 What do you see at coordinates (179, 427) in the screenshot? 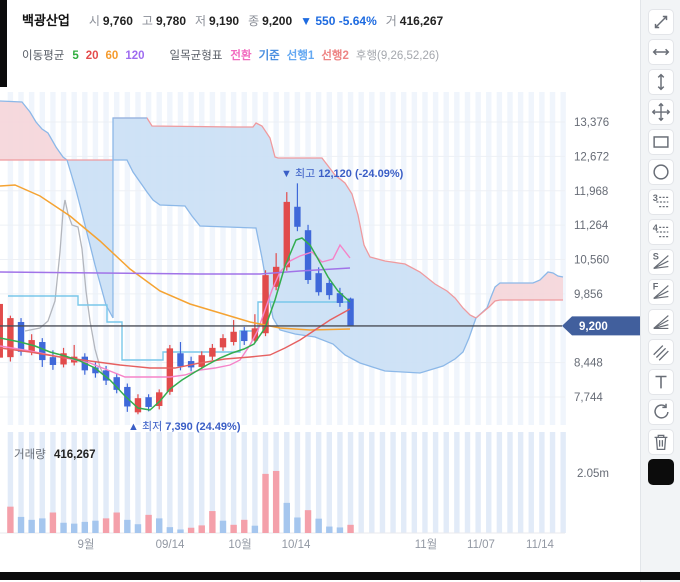
I see `low-value: 7,390` at bounding box center [179, 427].